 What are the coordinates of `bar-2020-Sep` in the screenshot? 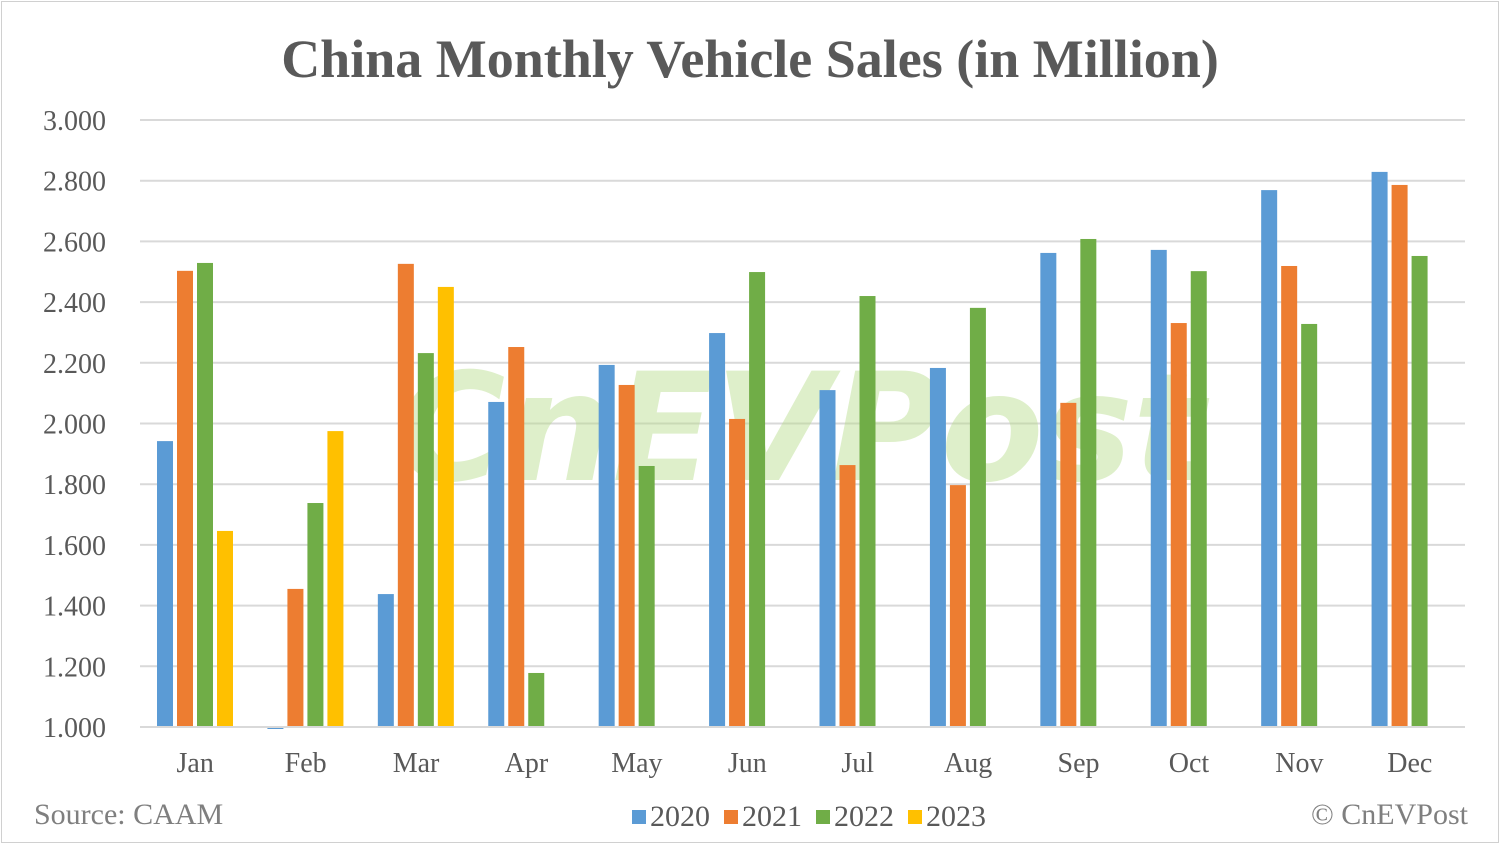 It's located at (1048, 490).